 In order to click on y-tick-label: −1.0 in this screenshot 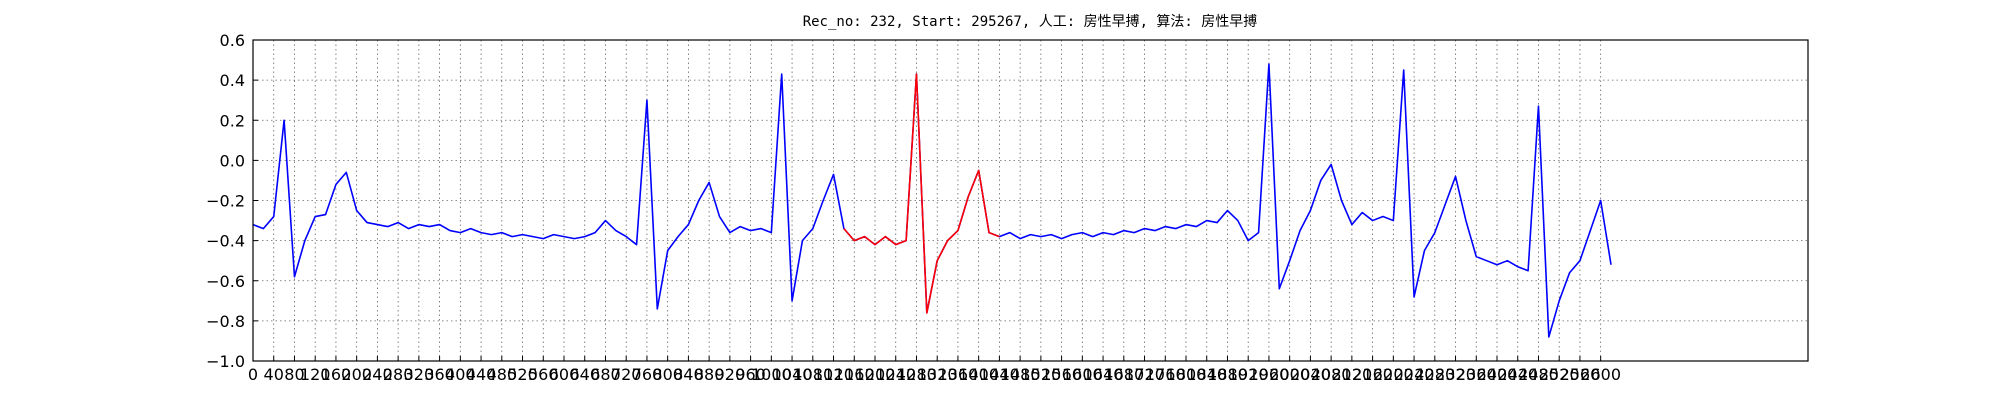, I will do `click(225, 361)`.